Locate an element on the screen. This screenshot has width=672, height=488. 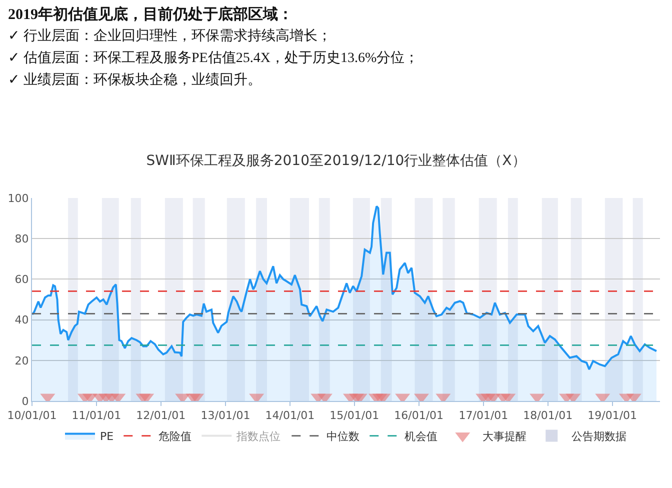
y-tick-label: 80 is located at coordinates (21, 239).